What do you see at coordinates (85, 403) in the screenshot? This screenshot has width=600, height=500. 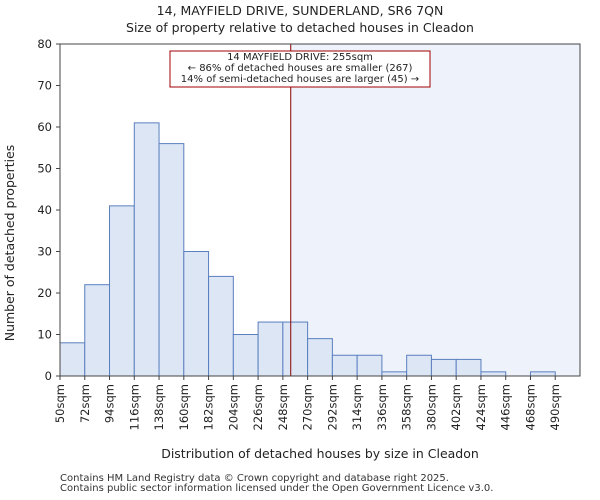 I see `x-tick-label: 72sqm` at bounding box center [85, 403].